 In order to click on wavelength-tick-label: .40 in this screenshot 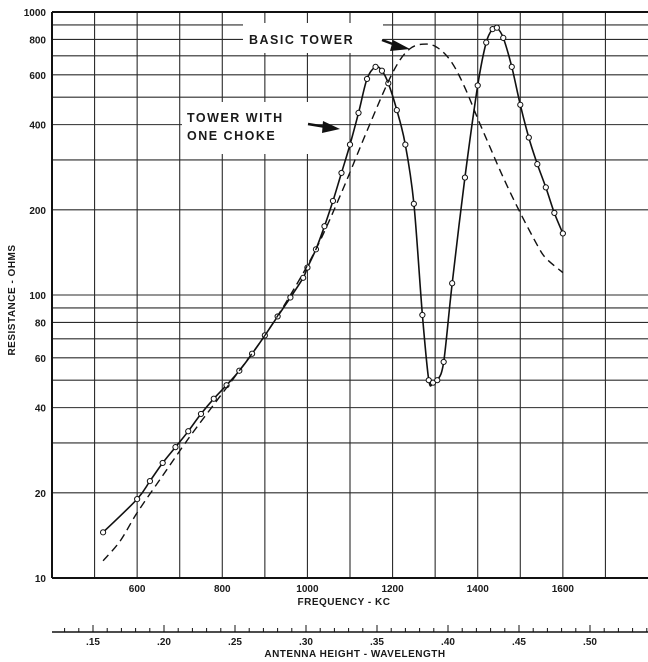, I will do `click(448, 642)`.